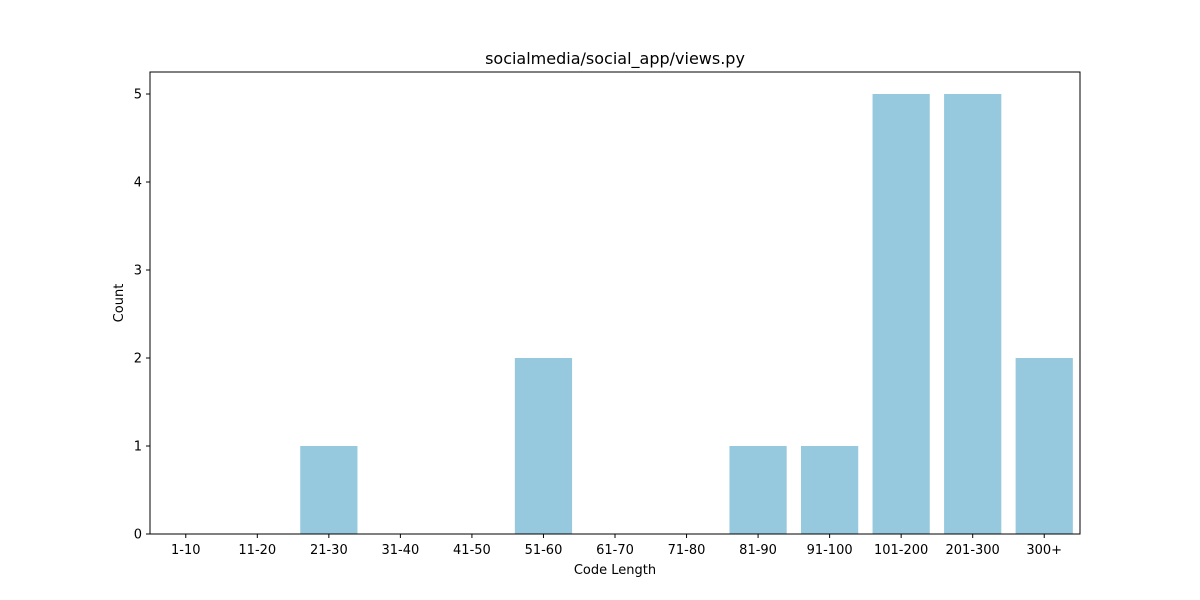 This screenshot has width=1200, height=600. What do you see at coordinates (687, 550) in the screenshot?
I see `x-tick-label: 71-80` at bounding box center [687, 550].